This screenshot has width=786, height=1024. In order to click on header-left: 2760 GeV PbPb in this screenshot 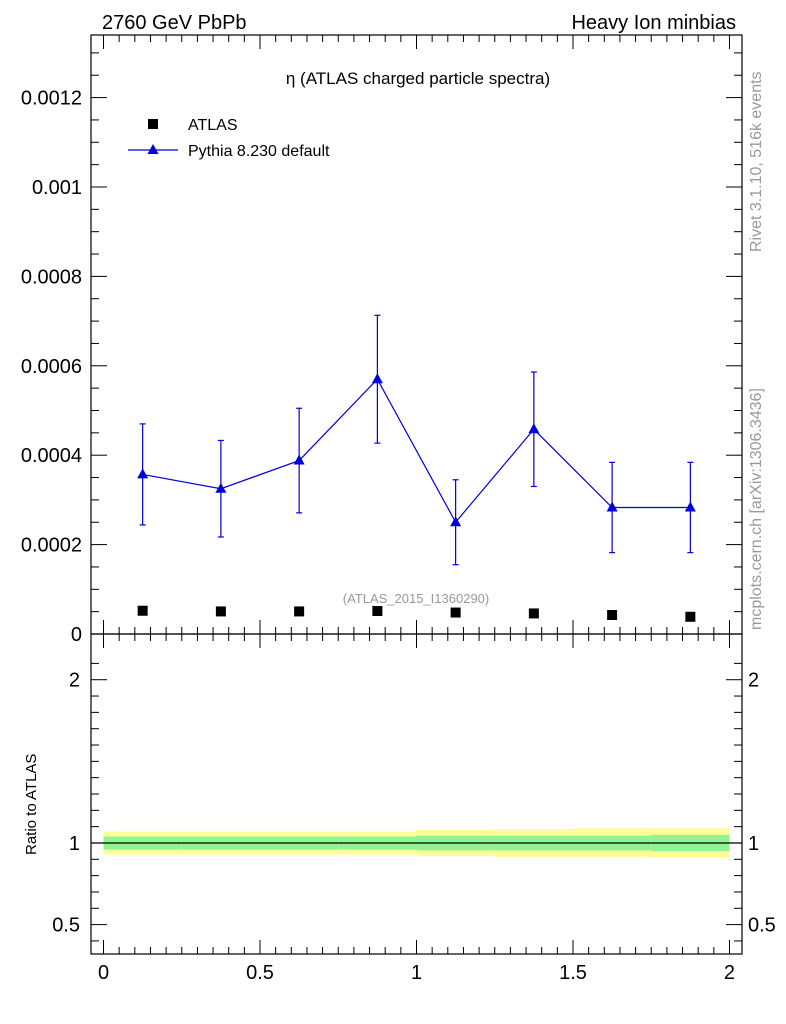, I will do `click(174, 23)`.